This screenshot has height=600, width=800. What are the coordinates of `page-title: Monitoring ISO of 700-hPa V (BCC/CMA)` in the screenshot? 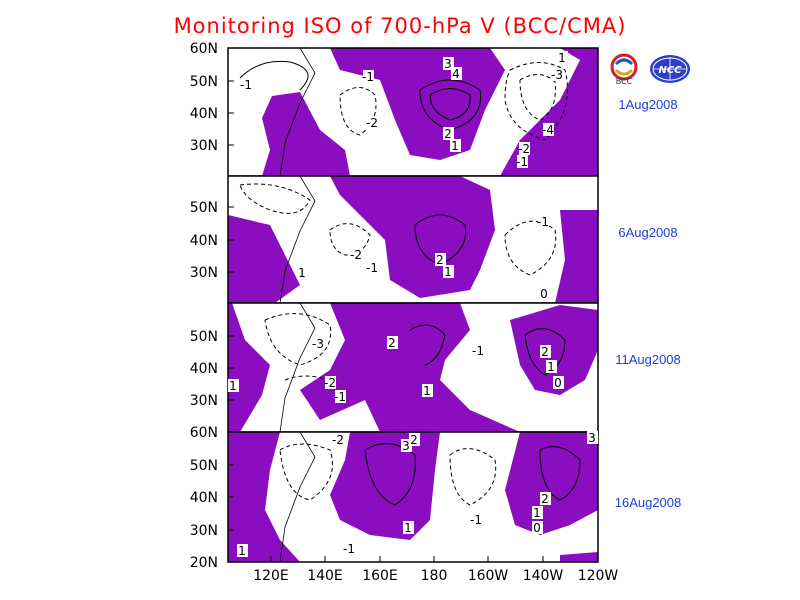 It's located at (400, 26).